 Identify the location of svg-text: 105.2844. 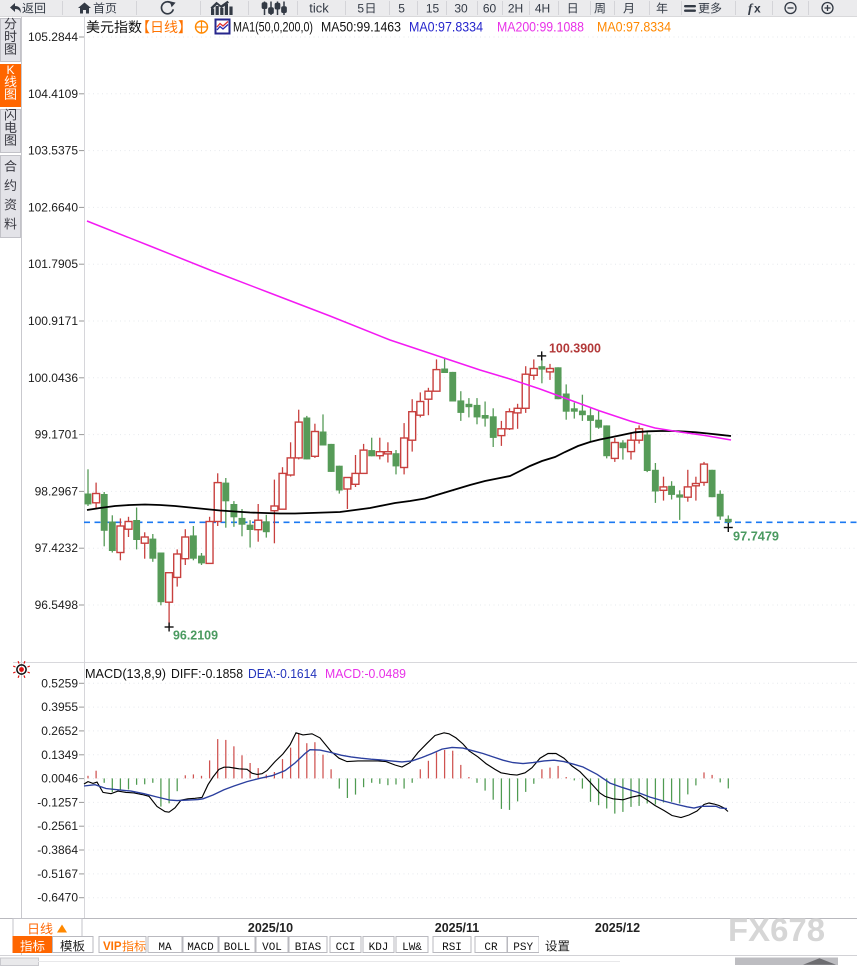
(53, 37).